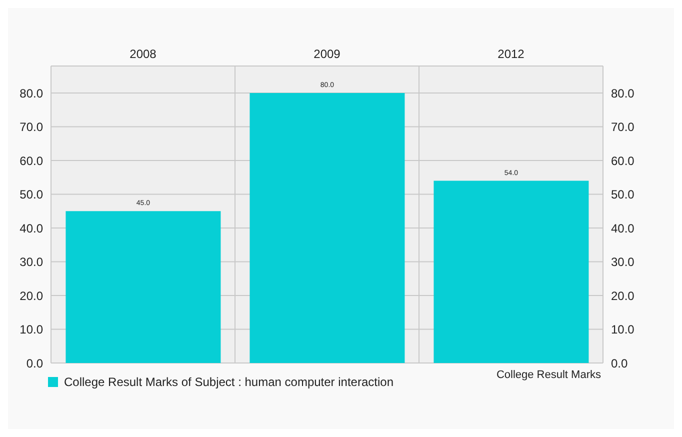  What do you see at coordinates (623, 262) in the screenshot?
I see `y2-tick-label: 30.0` at bounding box center [623, 262].